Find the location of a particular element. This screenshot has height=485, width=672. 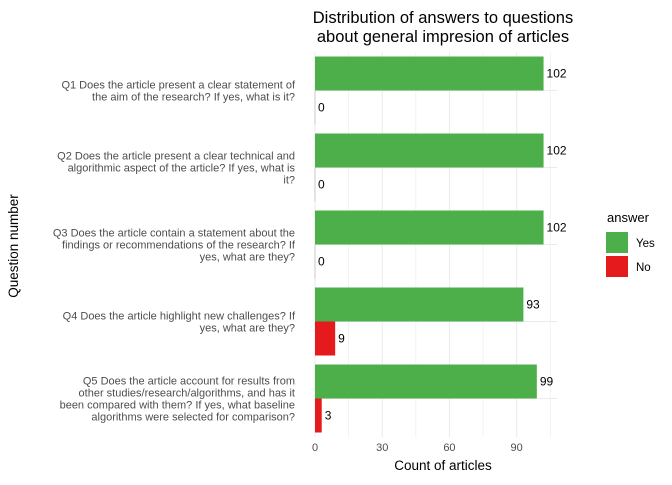

x-tick-label: 30 is located at coordinates (382, 448).